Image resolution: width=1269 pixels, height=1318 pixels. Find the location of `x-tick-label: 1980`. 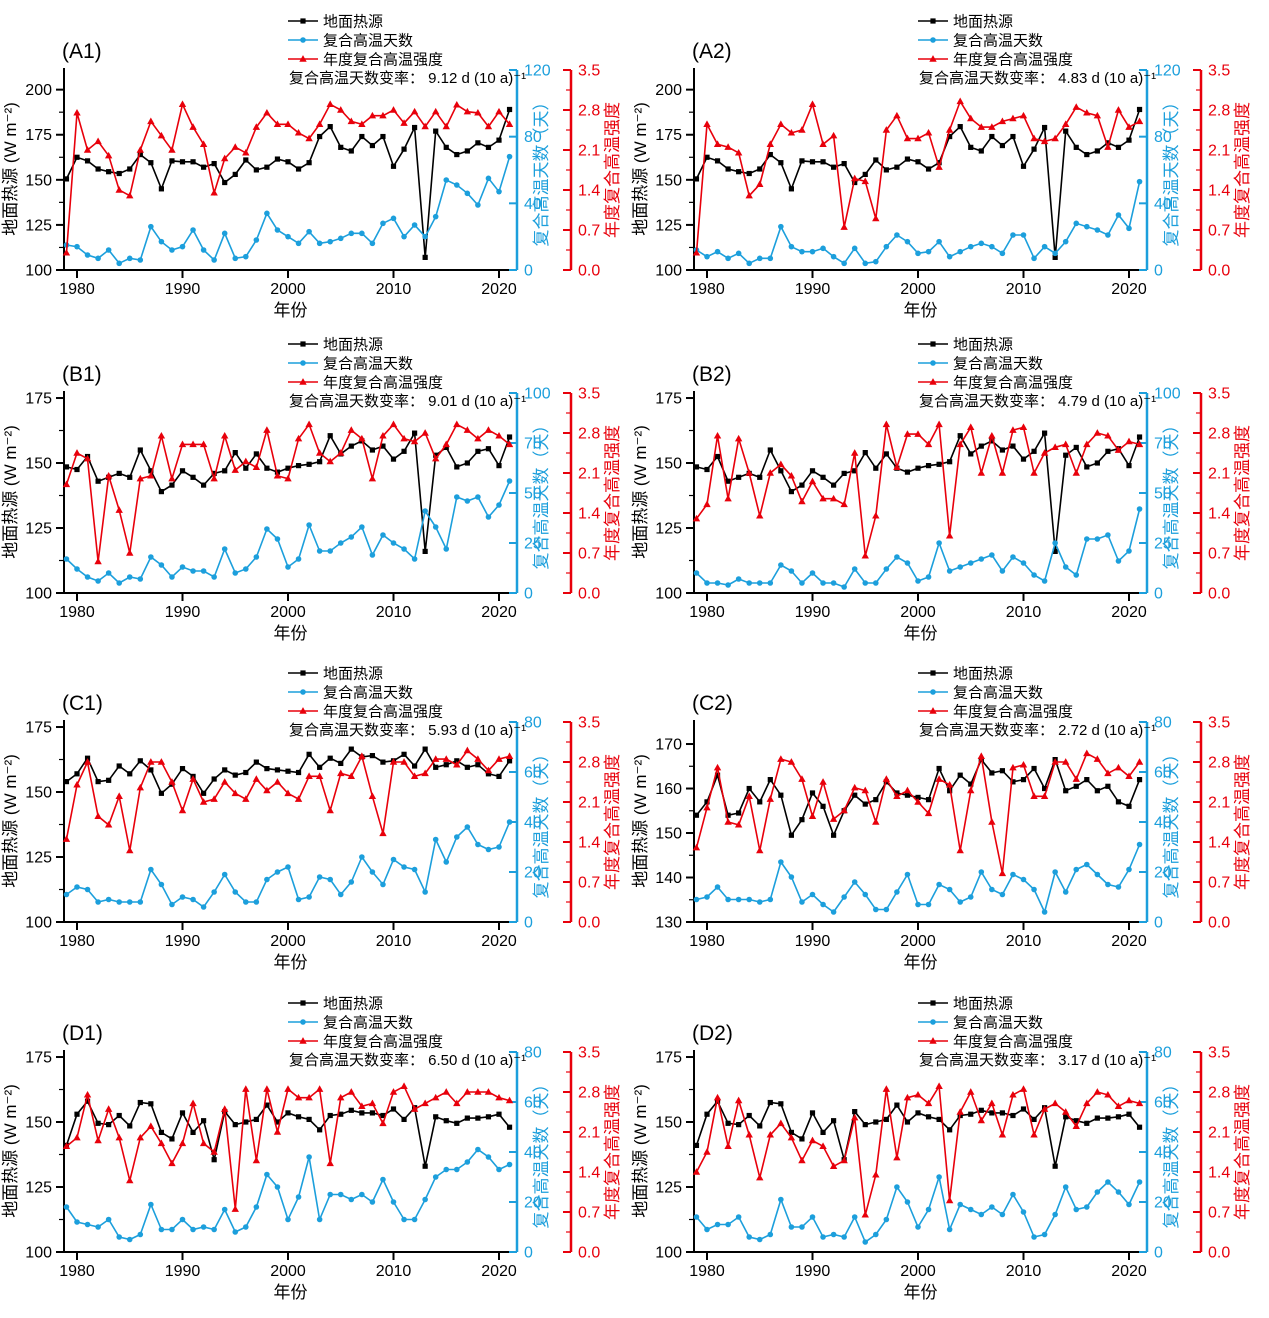

x-tick-label: 1980 is located at coordinates (707, 612).